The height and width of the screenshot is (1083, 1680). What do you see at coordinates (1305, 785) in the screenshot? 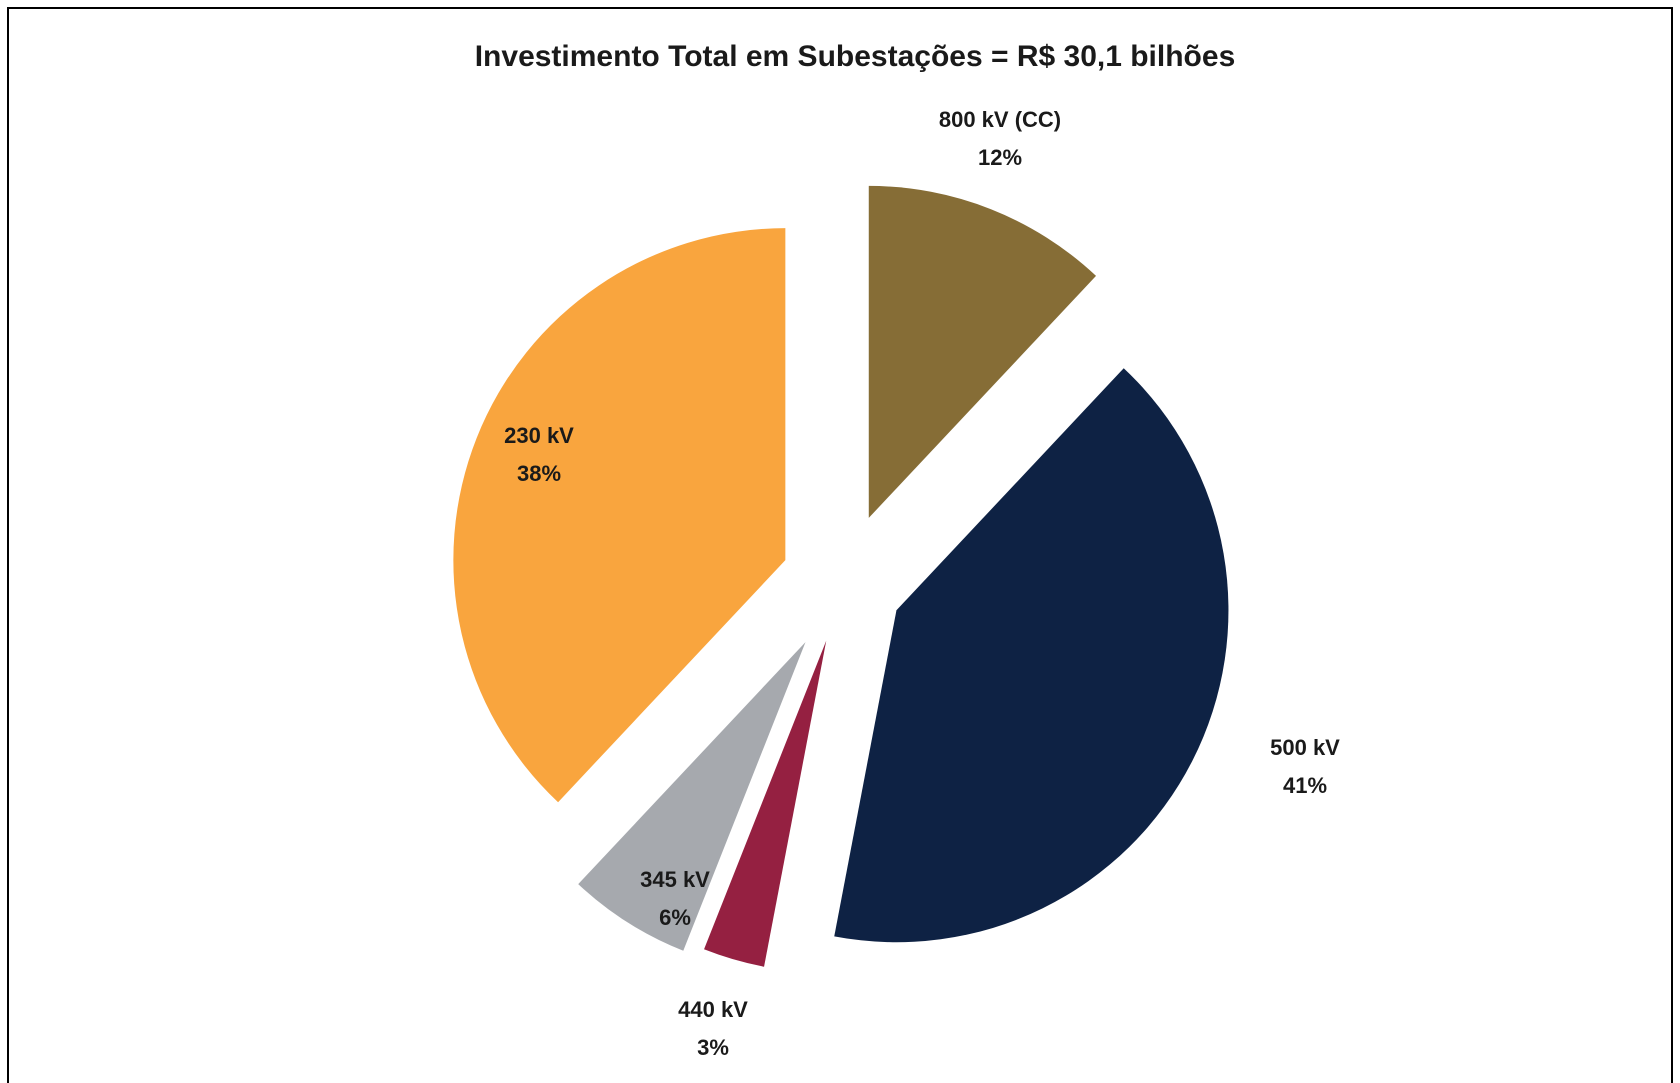
I see `slice-value-label: 41%` at bounding box center [1305, 785].